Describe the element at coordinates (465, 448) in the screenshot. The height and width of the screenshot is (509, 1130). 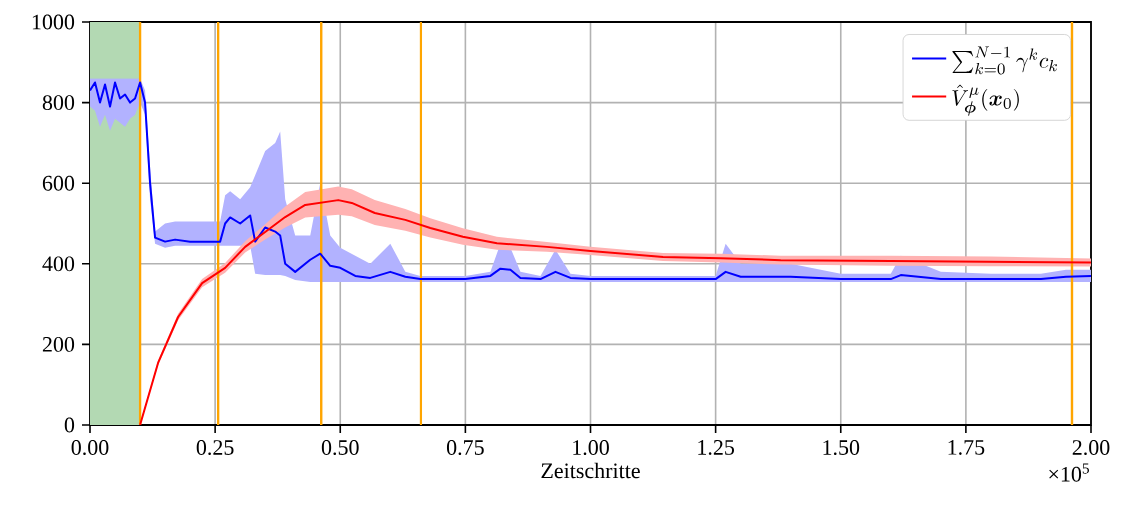
I see `x-tick-label: 0.75` at that location.